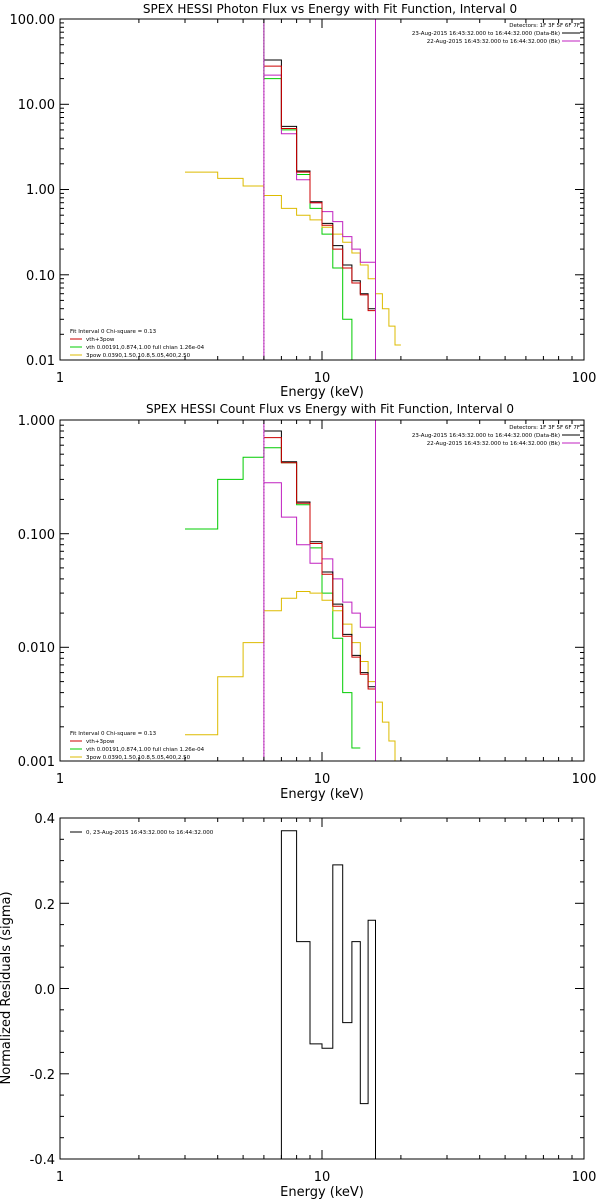 Image resolution: width=600 pixels, height=1200 pixels. I want to click on photon-y-tick-100.00: 100.00, so click(33, 20).